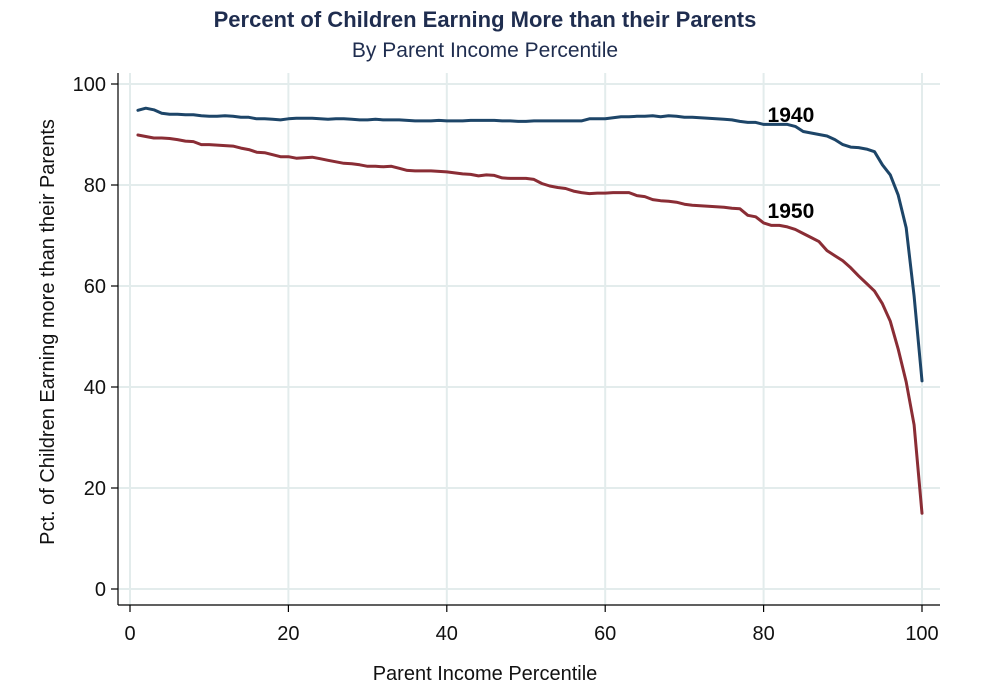 This screenshot has height=696, width=988. What do you see at coordinates (447, 634) in the screenshot?
I see `x-tick-label: 40` at bounding box center [447, 634].